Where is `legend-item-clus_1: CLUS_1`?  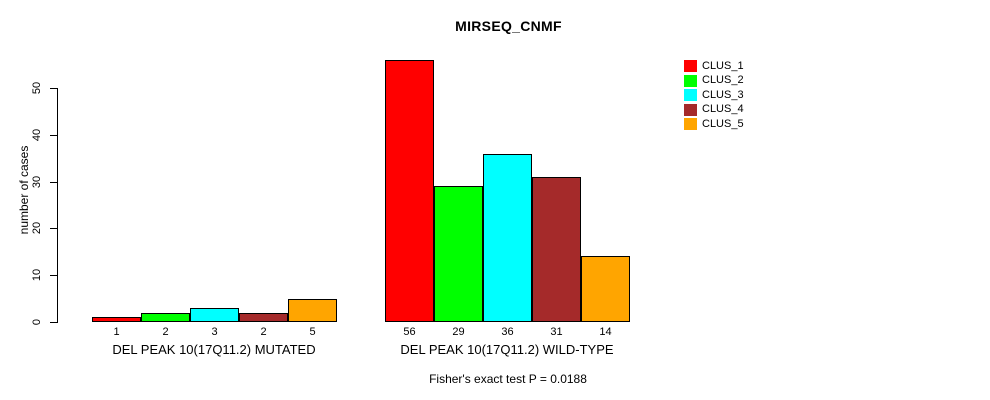 legend-item-clus_1: CLUS_1 is located at coordinates (714, 66).